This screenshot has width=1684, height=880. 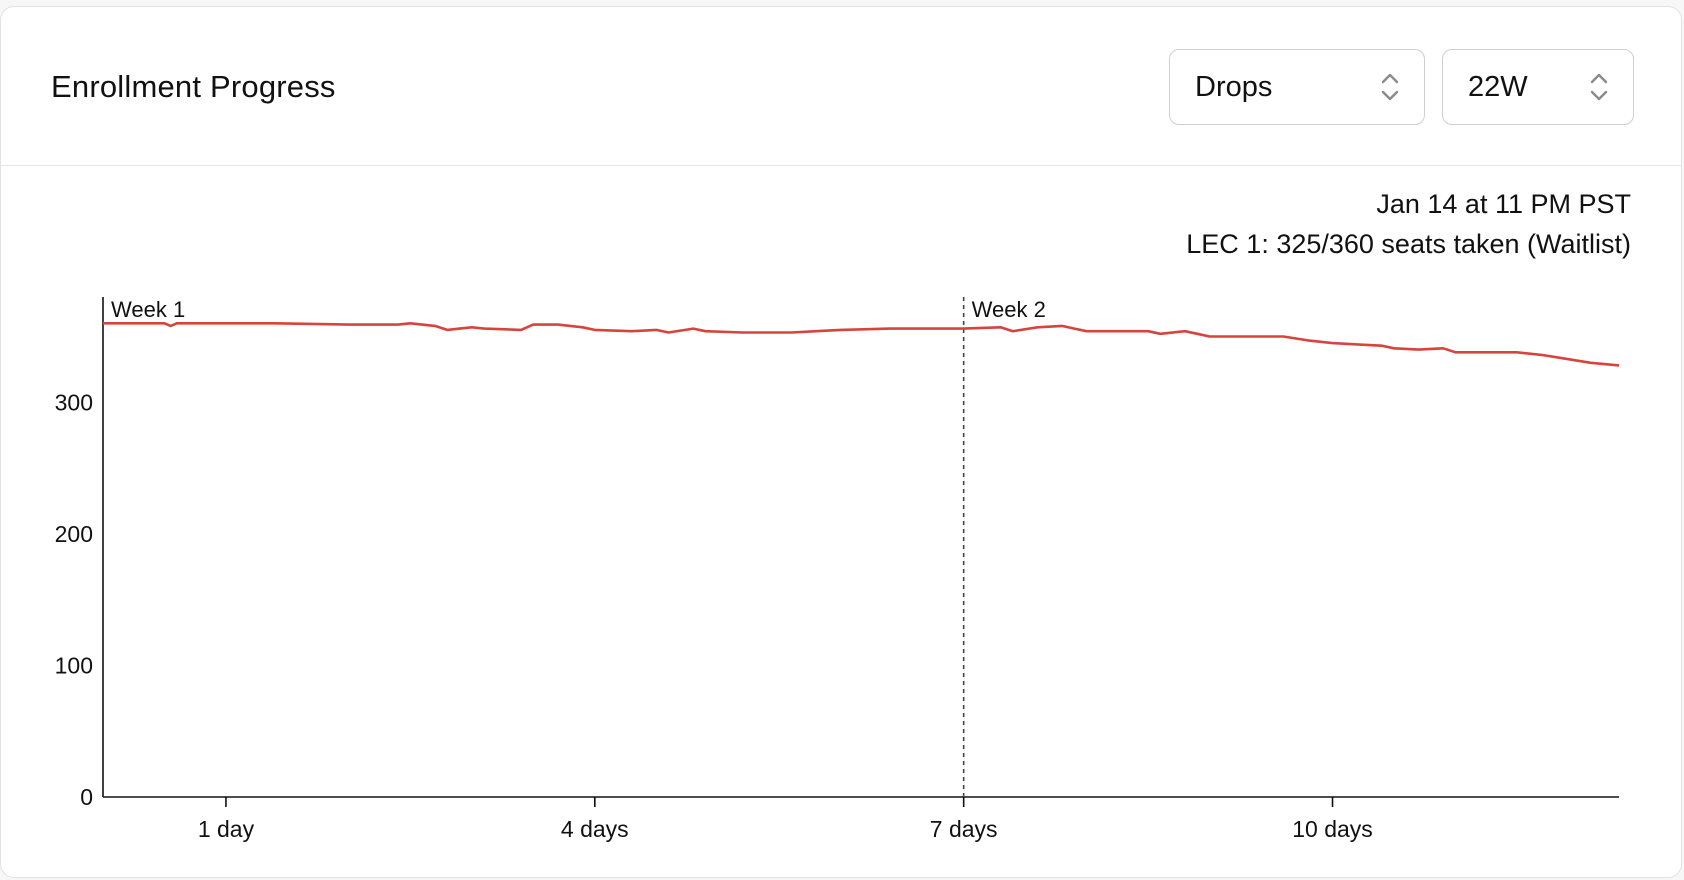 What do you see at coordinates (1297, 87) in the screenshot?
I see `metric-select: Drops` at bounding box center [1297, 87].